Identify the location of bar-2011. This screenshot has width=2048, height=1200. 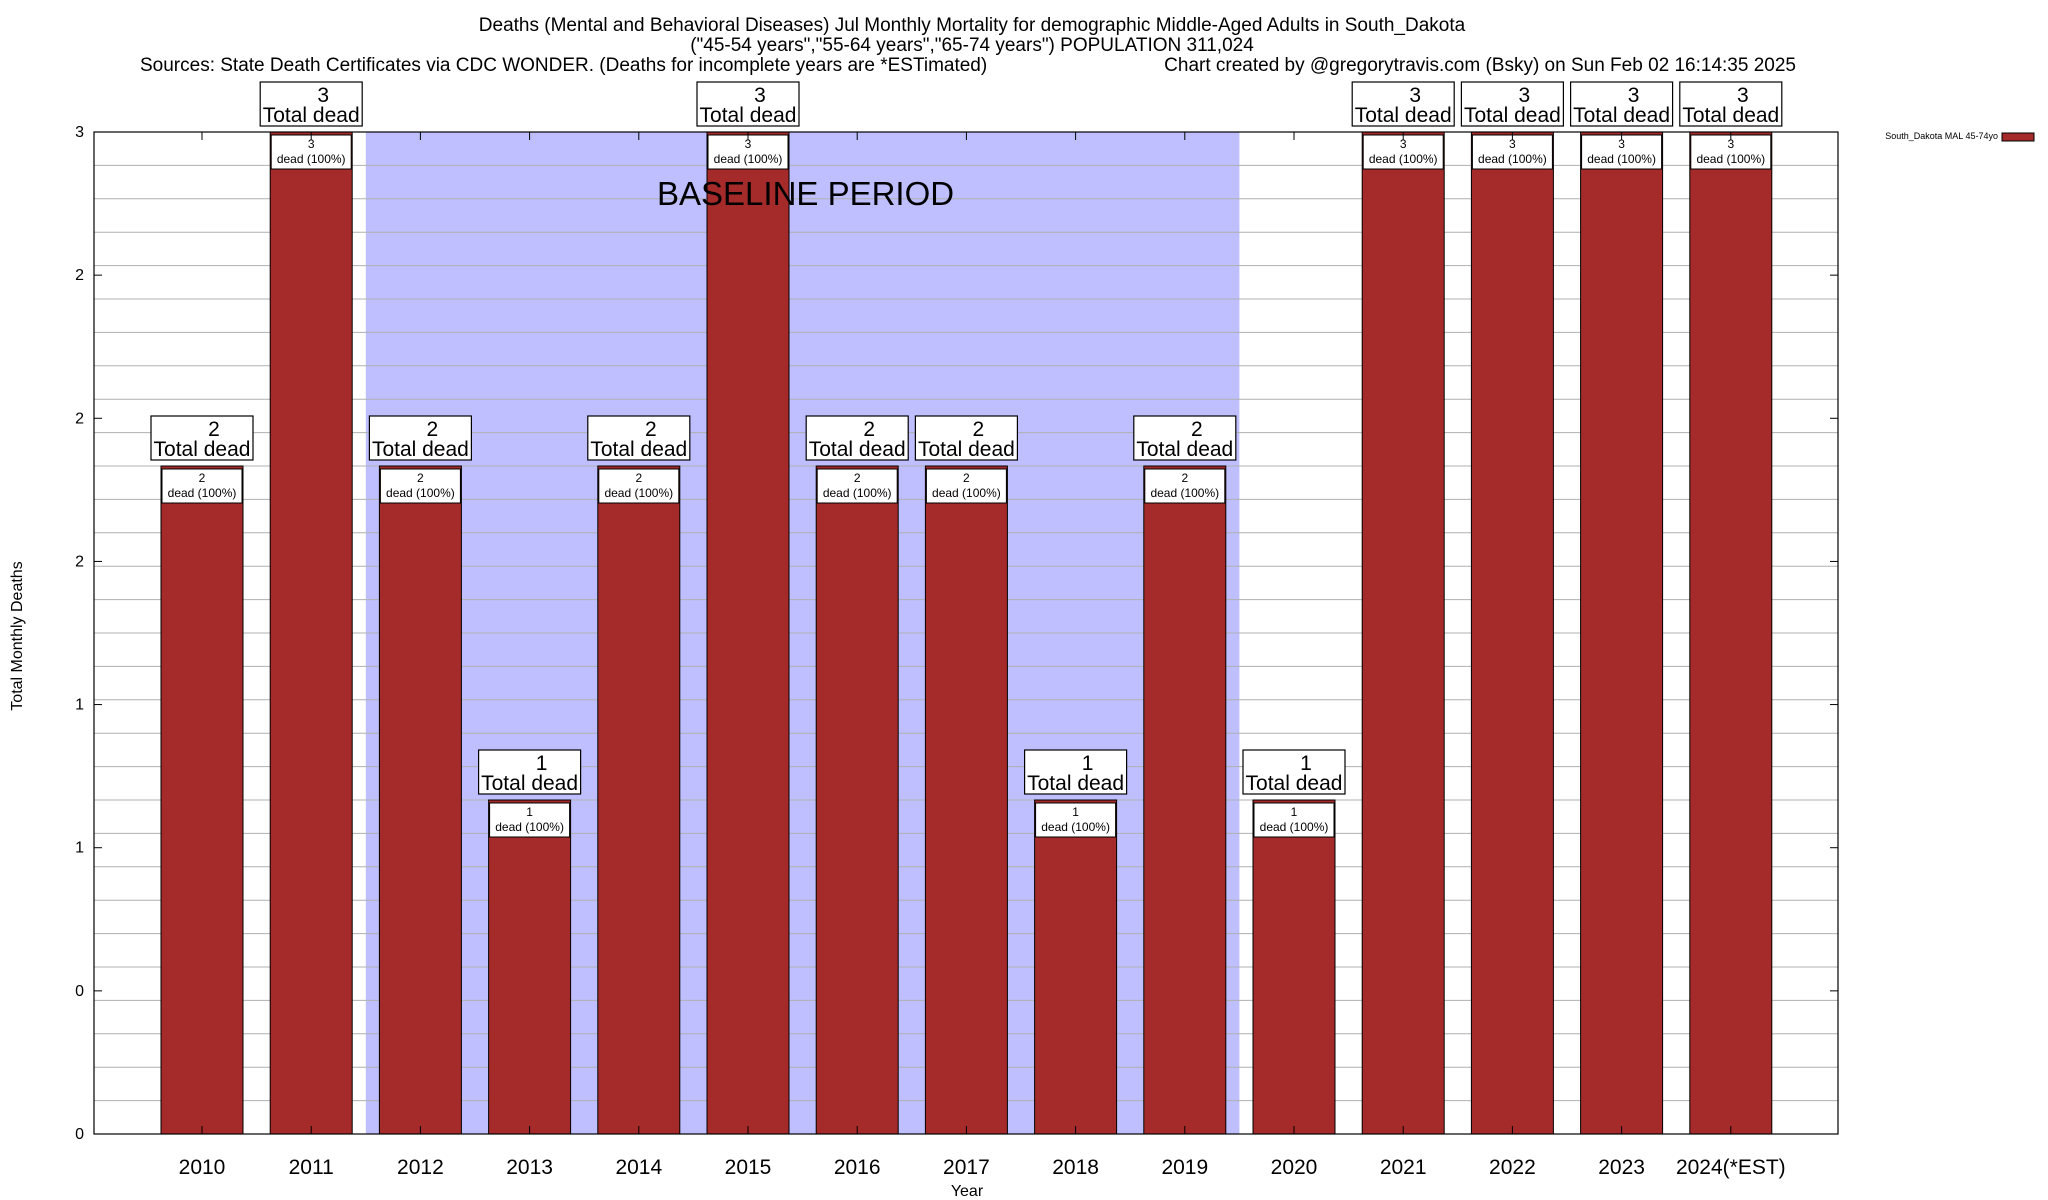
(311, 633).